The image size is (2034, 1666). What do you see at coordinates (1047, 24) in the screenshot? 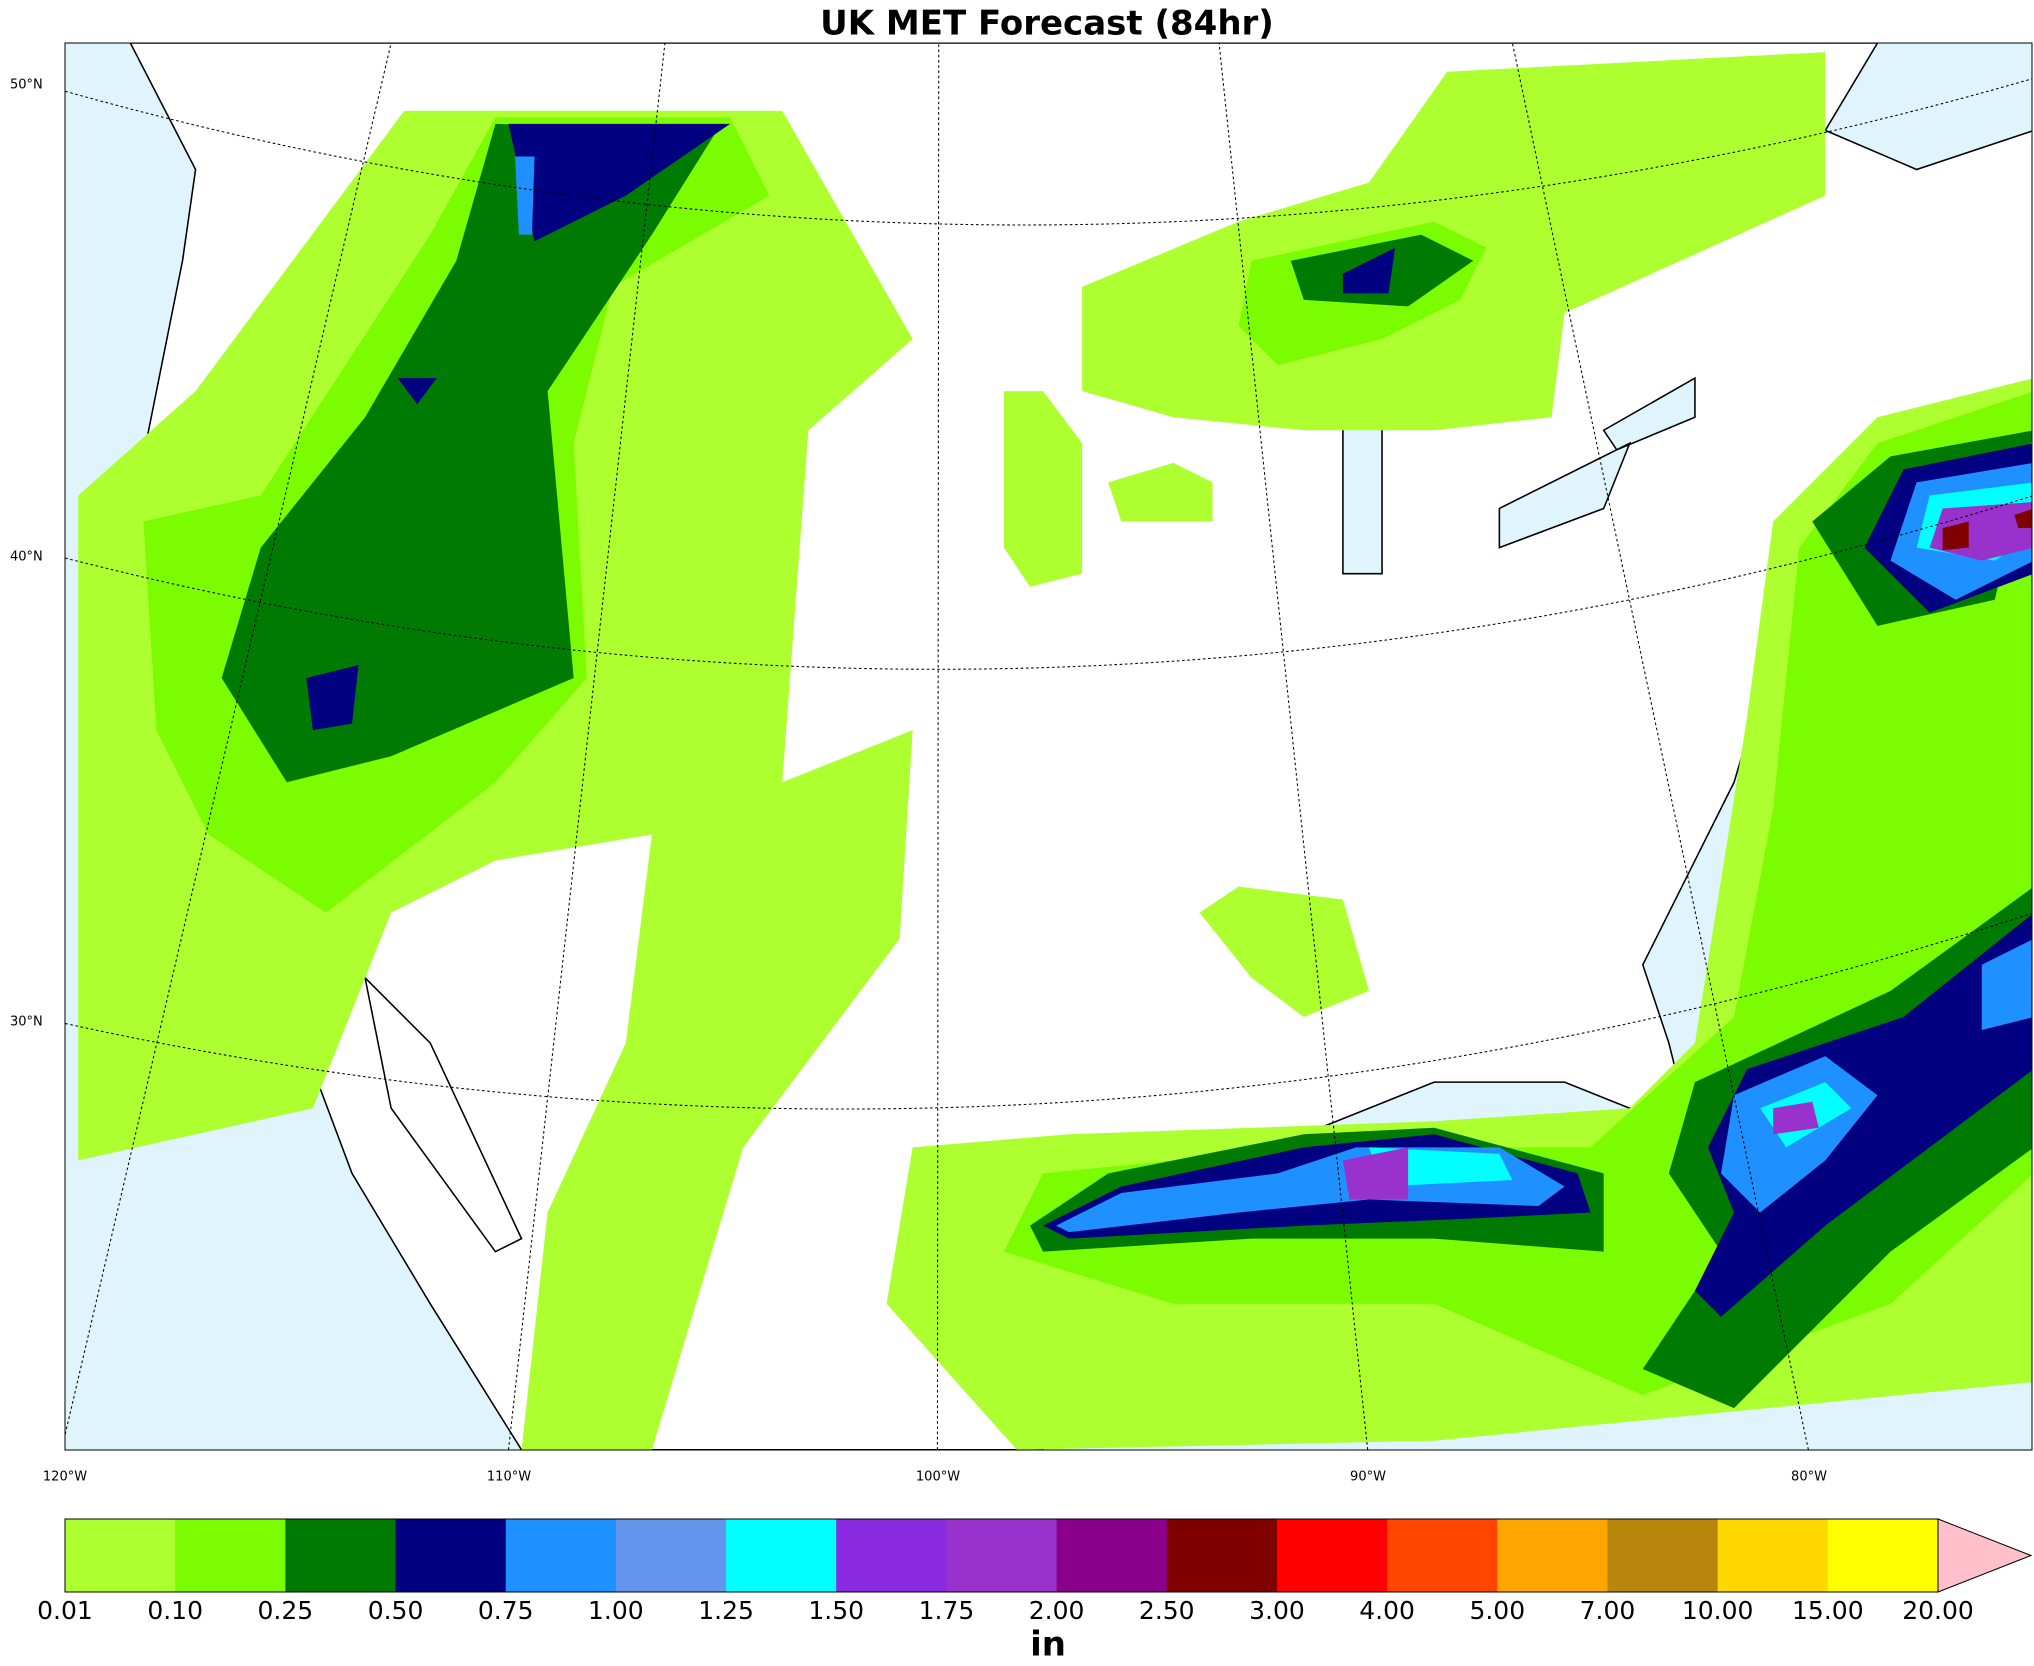
I see `title: UK MET Forecast (84hr)` at bounding box center [1047, 24].